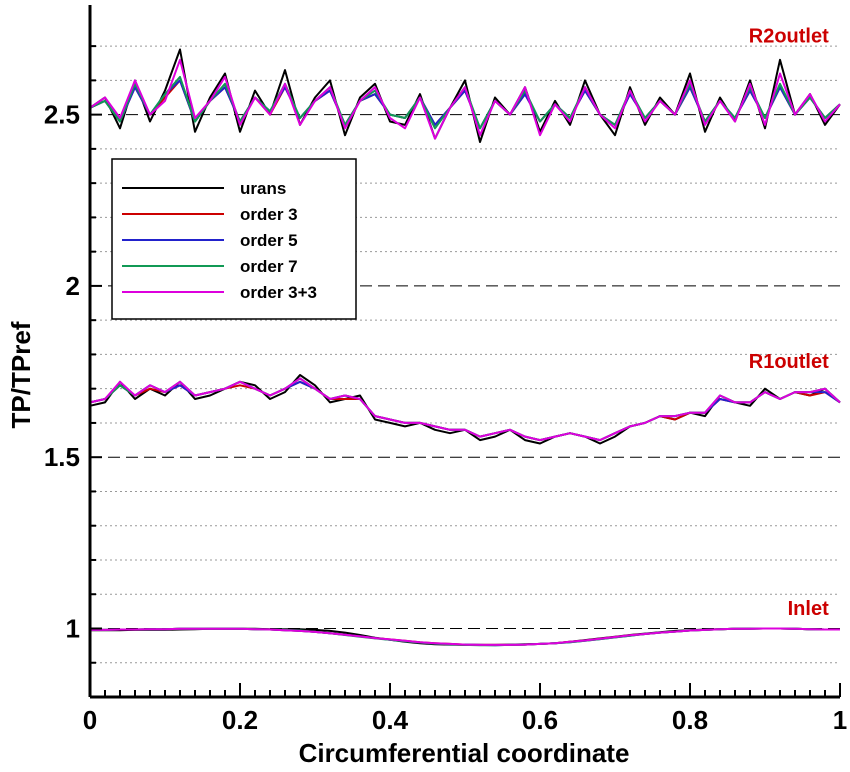  What do you see at coordinates (465, 99) in the screenshot?
I see `series-line-order-3-3-r2outlet` at bounding box center [465, 99].